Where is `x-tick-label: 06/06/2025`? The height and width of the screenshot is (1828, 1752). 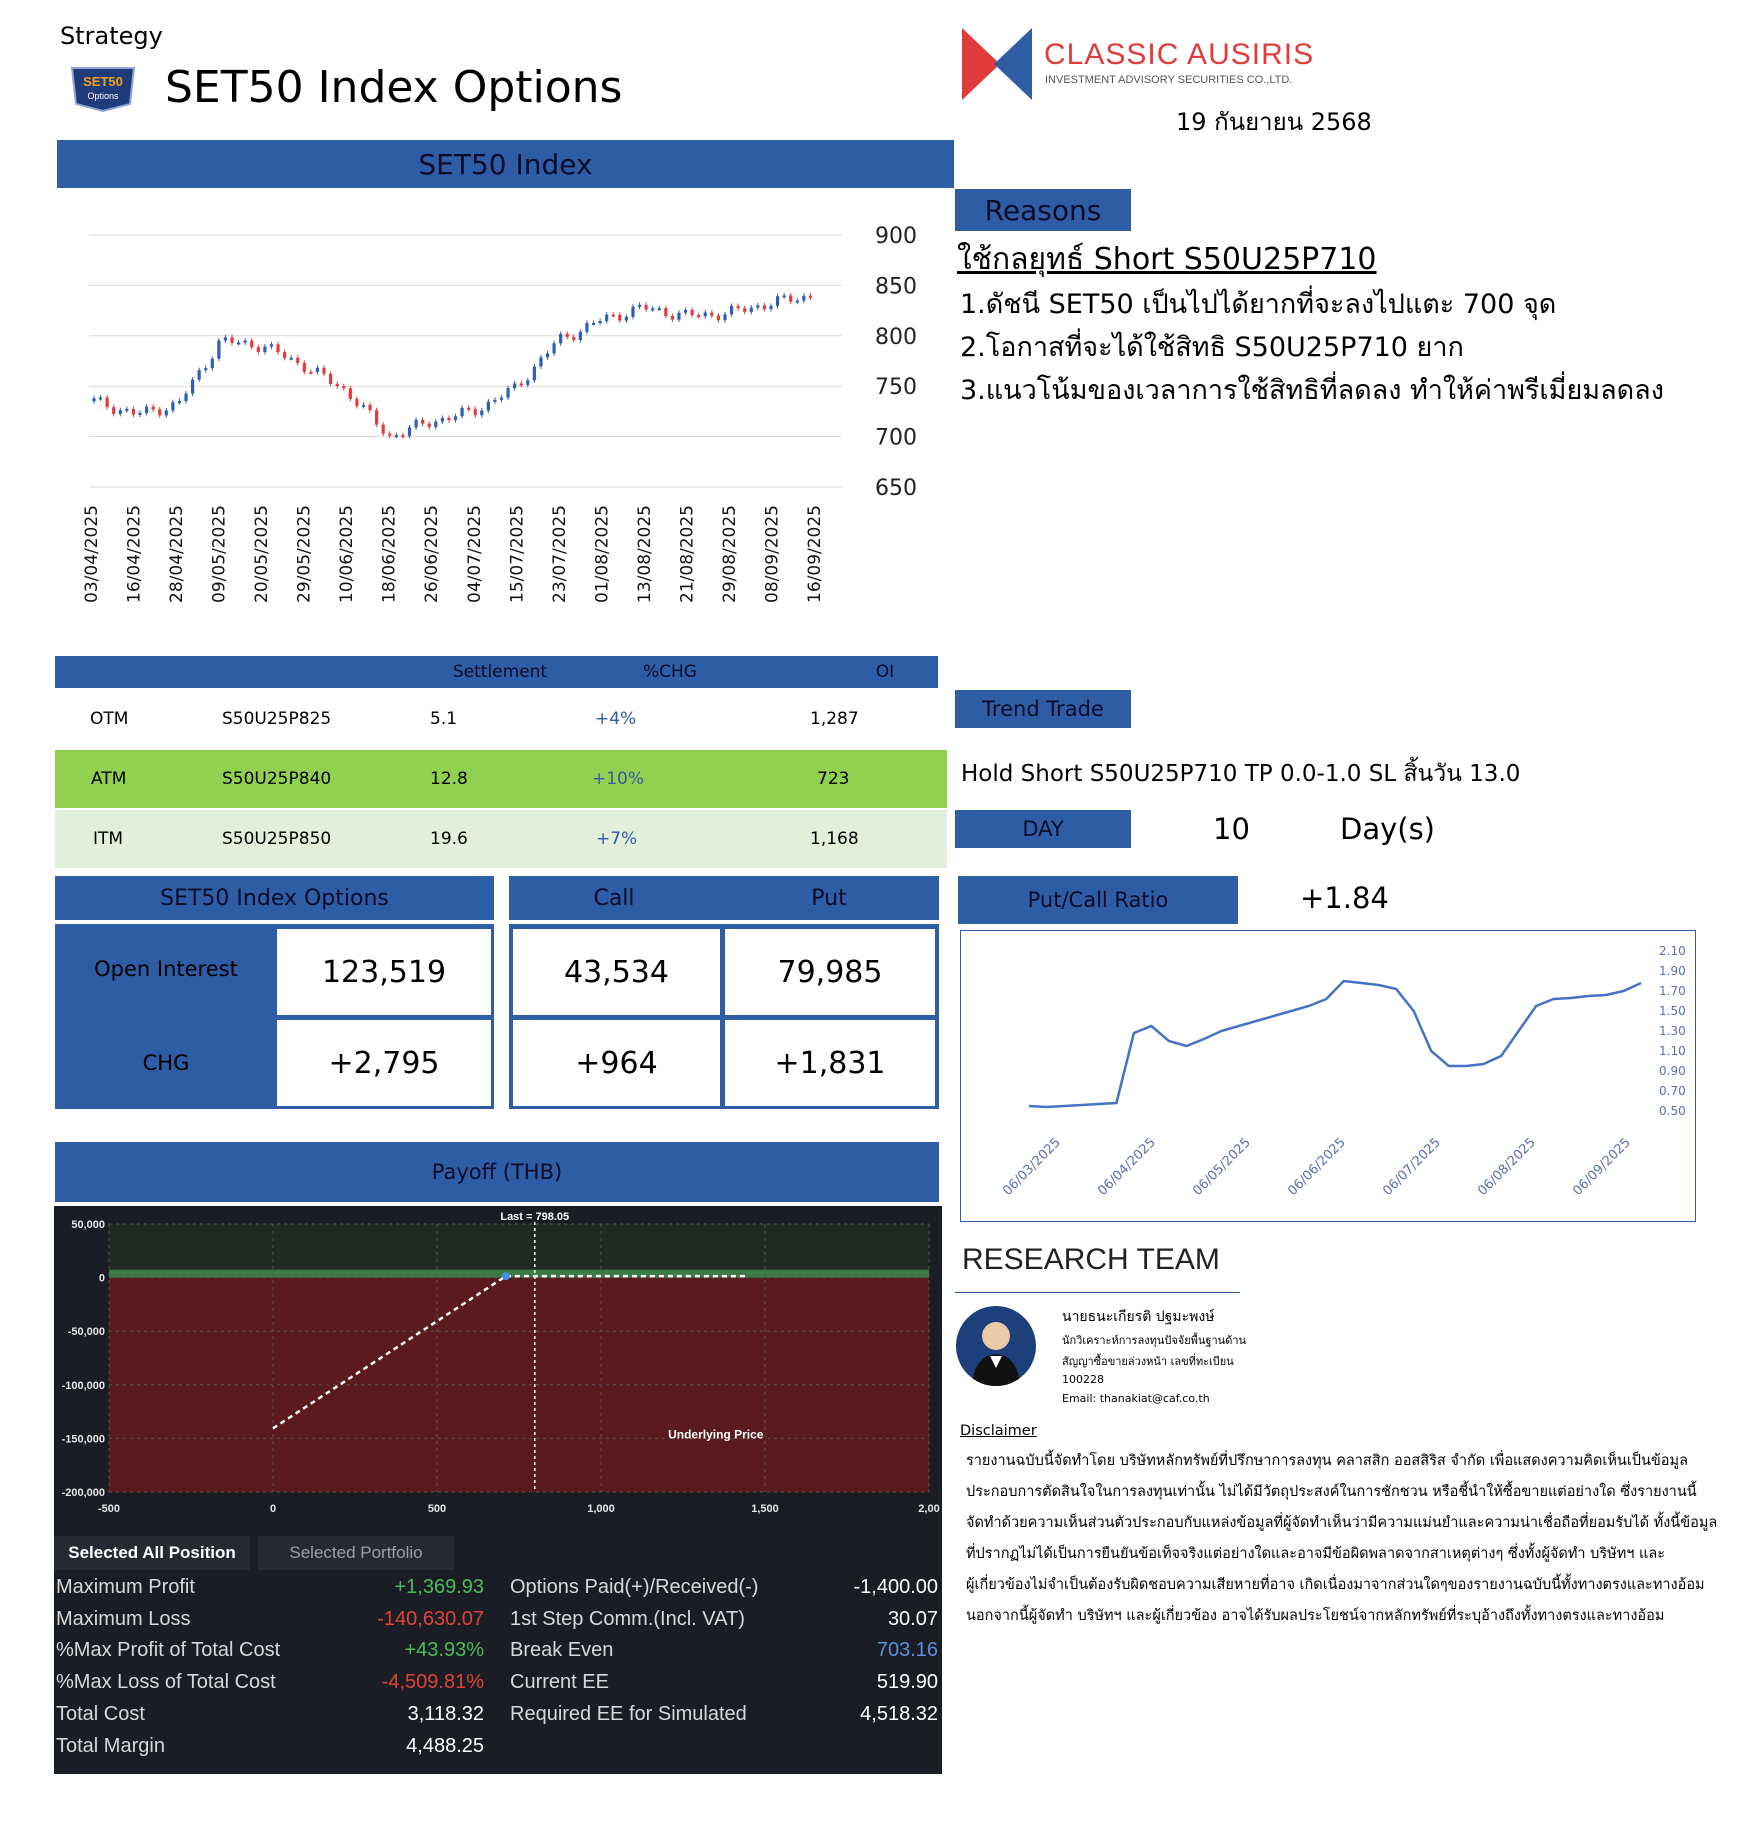
x-tick-label: 06/06/2025 is located at coordinates (1317, 1167).